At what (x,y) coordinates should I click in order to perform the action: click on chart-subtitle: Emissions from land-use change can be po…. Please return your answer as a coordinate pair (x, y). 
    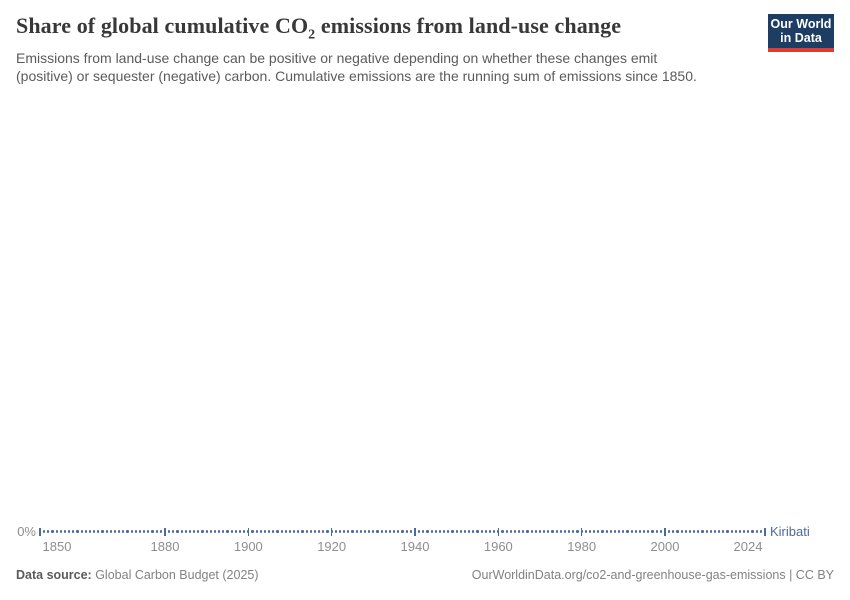
    Looking at the image, I should click on (376, 67).